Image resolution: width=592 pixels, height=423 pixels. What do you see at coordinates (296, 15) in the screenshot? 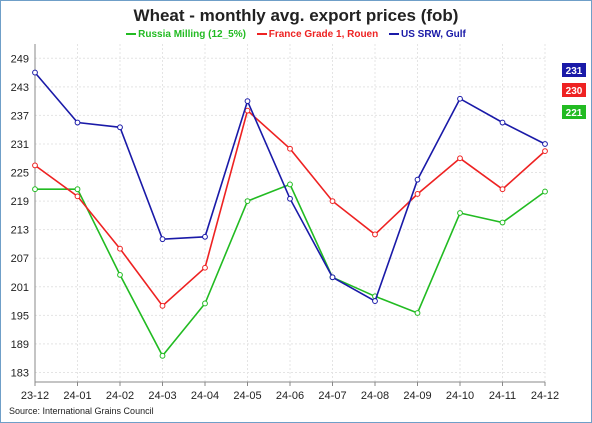
I see `chart-title: Wheat - monthly avg. export prices (fob)` at bounding box center [296, 15].